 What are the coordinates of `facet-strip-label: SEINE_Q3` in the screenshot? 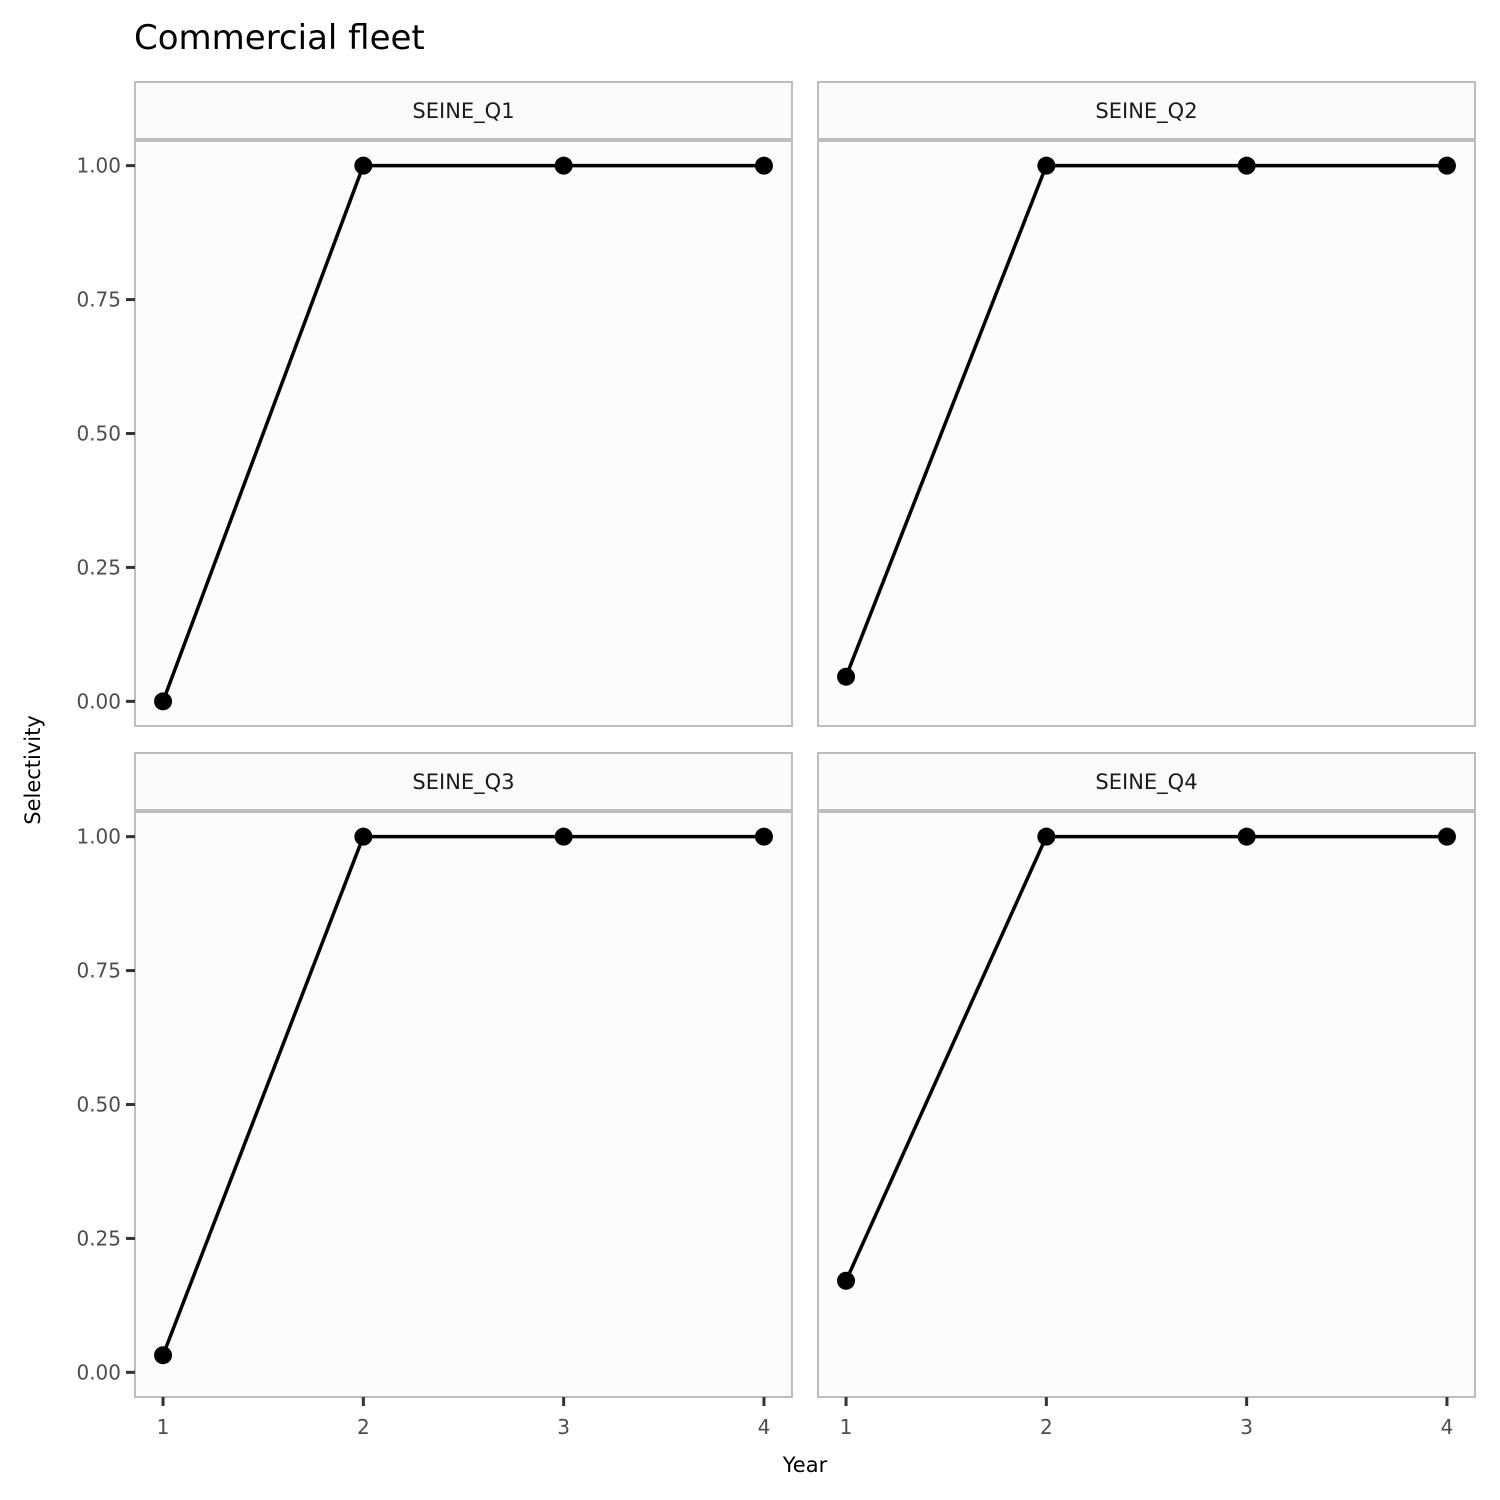 It's located at (463, 782).